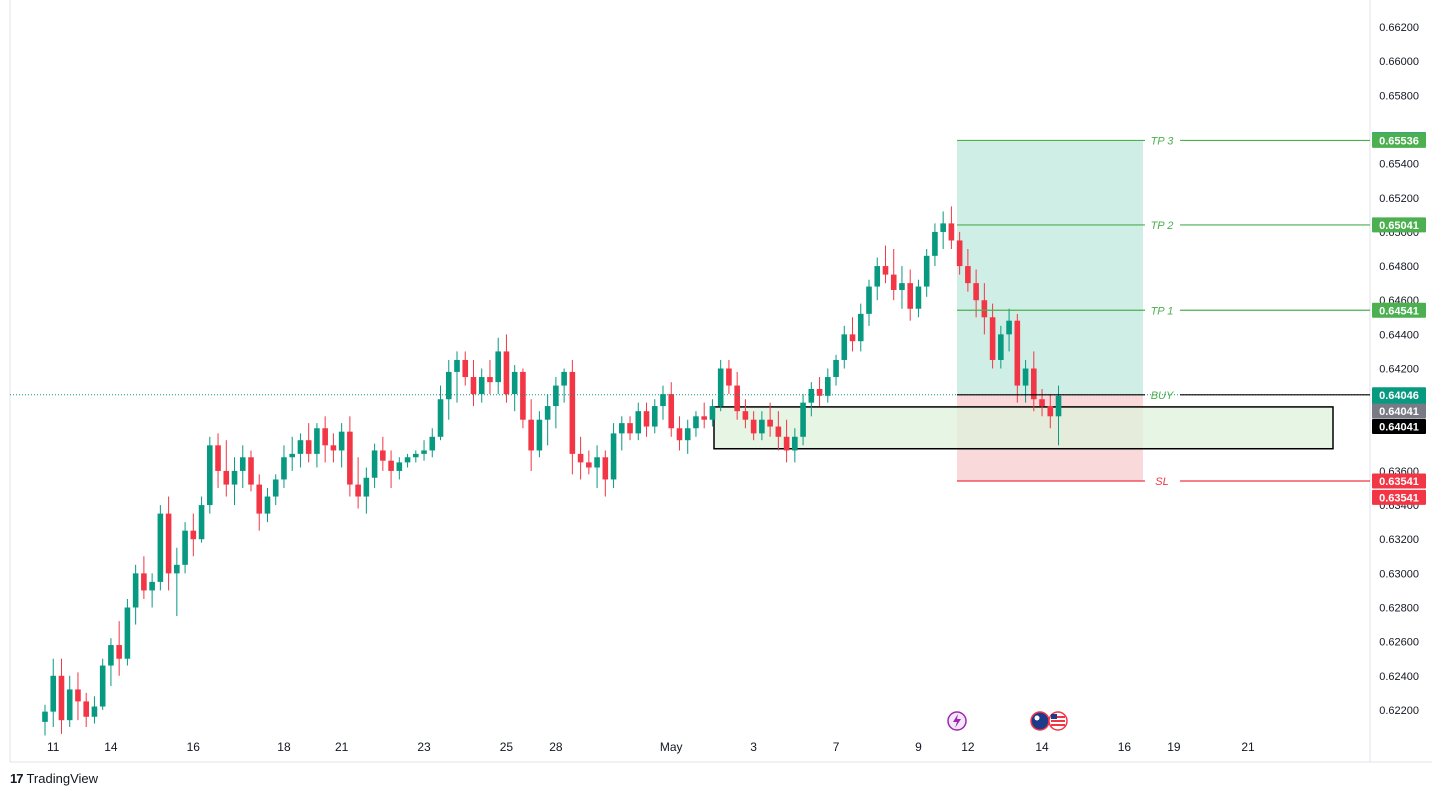 This screenshot has width=1441, height=797. What do you see at coordinates (1037, 718) in the screenshot?
I see `flag-detail` at bounding box center [1037, 718].